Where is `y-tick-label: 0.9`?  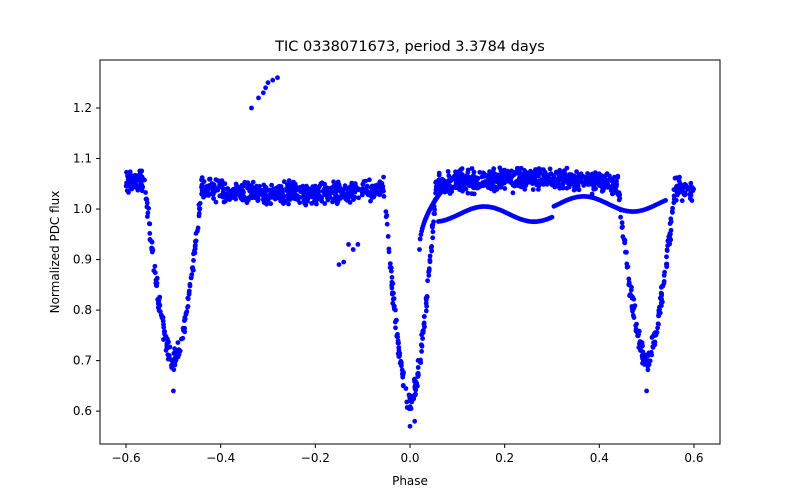
y-tick-label: 0.9 is located at coordinates (82, 260).